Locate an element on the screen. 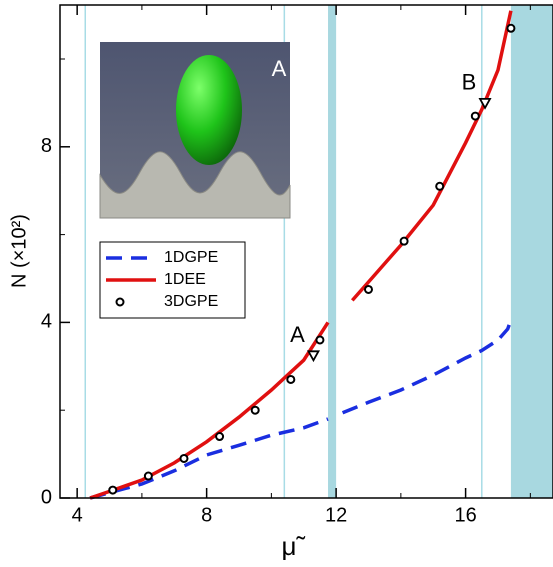 Image resolution: width=553 pixels, height=567 pixels. marker-label: B is located at coordinates (469, 82).